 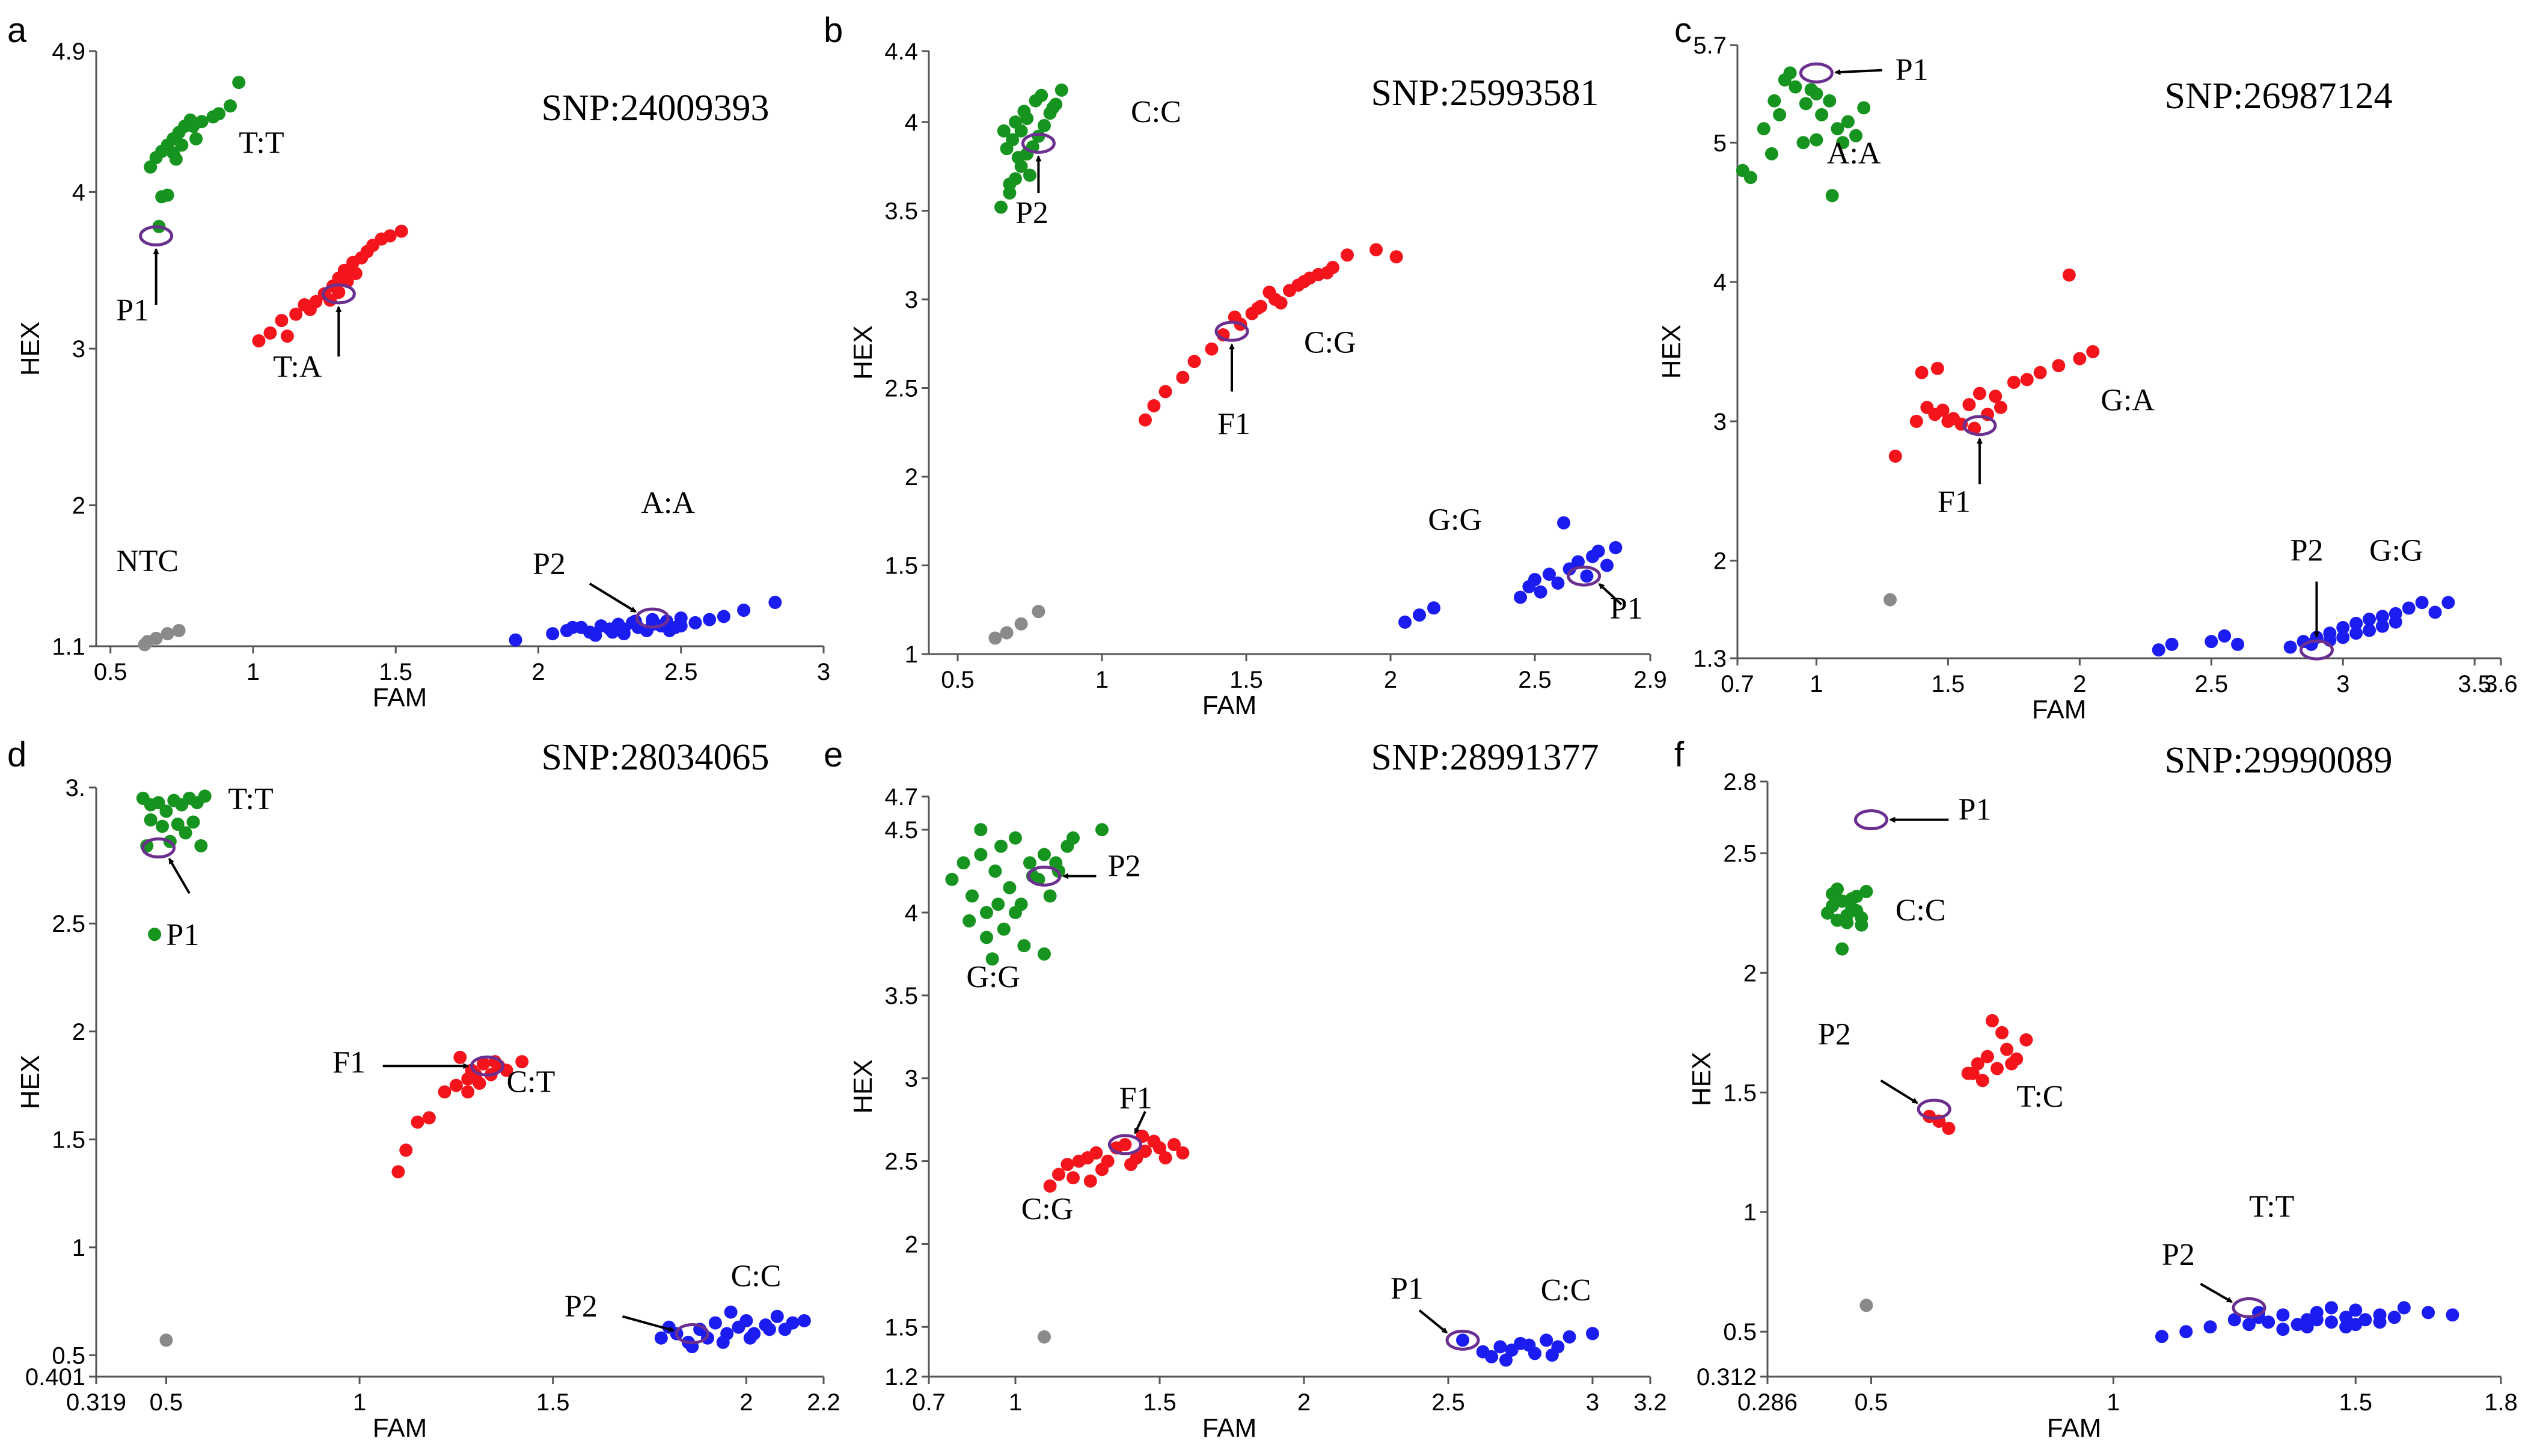 I want to click on chart-title: SNP:24009393, so click(x=656, y=109).